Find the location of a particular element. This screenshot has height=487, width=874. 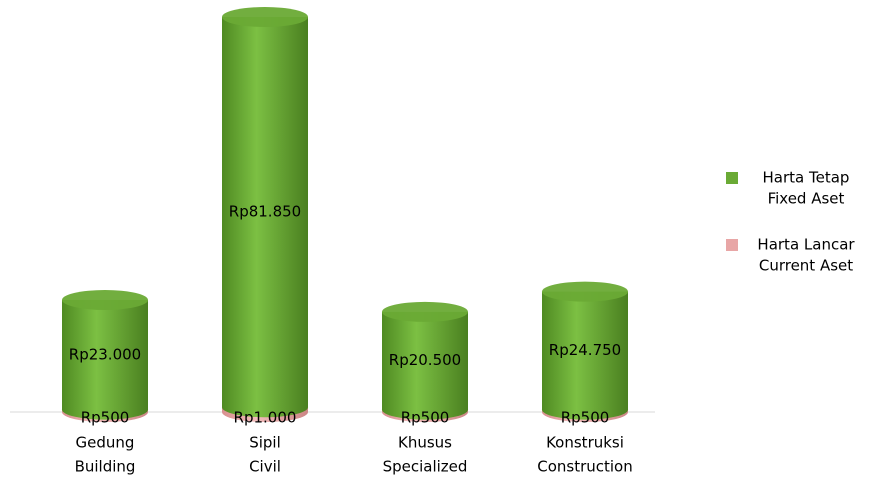

data-label: Rp20.500 is located at coordinates (425, 360).